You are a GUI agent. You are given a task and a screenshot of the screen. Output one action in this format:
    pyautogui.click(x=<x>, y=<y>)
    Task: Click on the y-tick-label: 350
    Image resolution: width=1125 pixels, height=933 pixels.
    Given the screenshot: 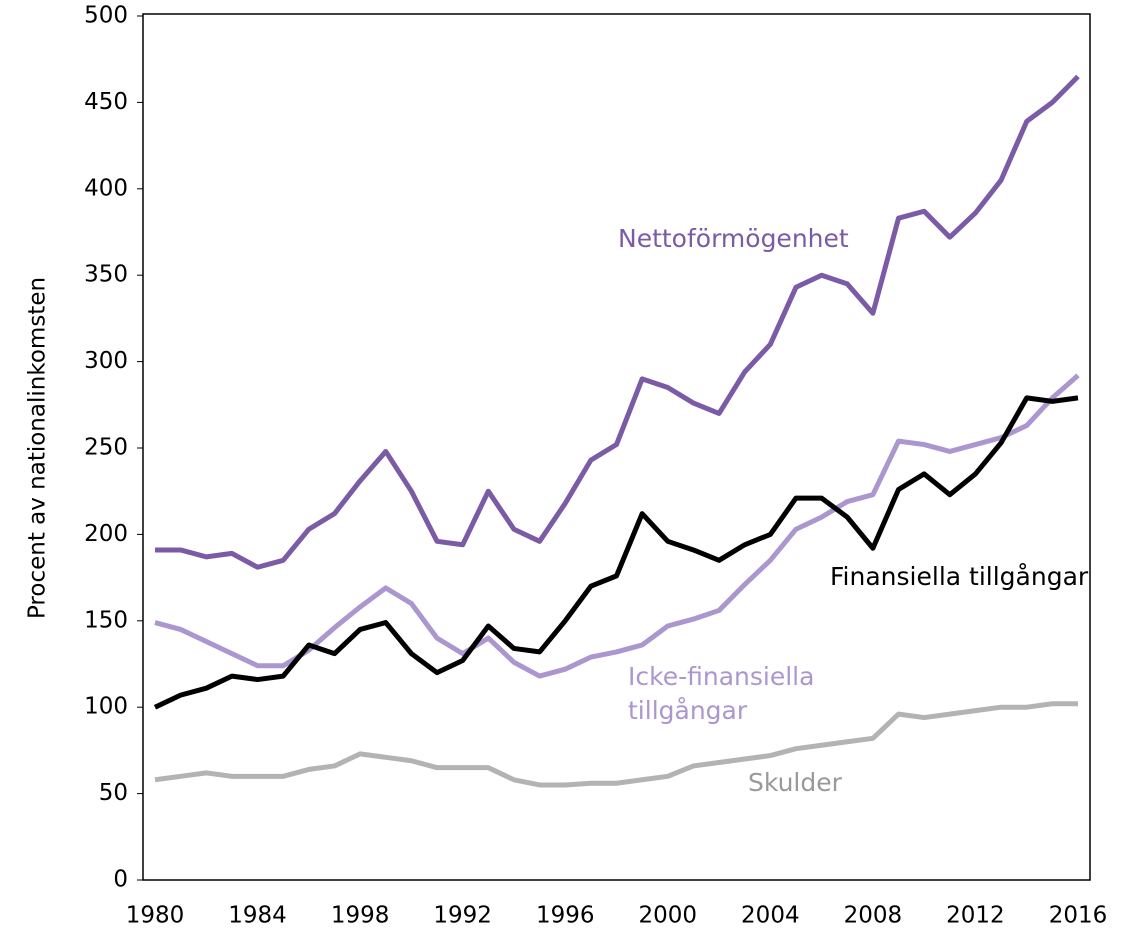 What is the action you would take?
    pyautogui.click(x=106, y=275)
    